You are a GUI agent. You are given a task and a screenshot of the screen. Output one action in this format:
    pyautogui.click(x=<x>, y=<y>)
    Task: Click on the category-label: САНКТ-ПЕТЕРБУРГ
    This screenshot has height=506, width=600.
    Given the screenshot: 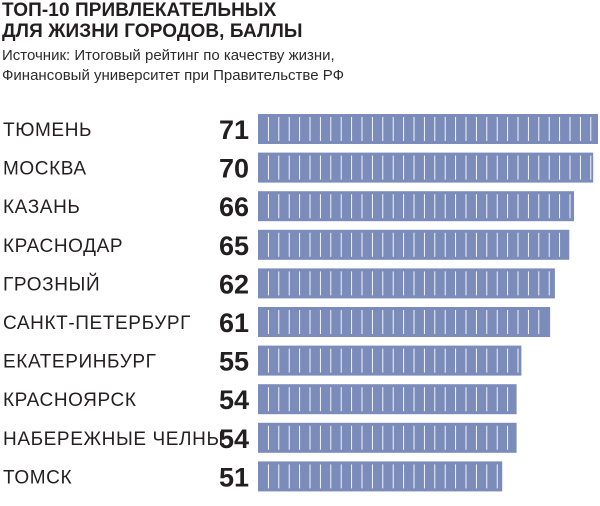 What is the action you would take?
    pyautogui.click(x=97, y=323)
    